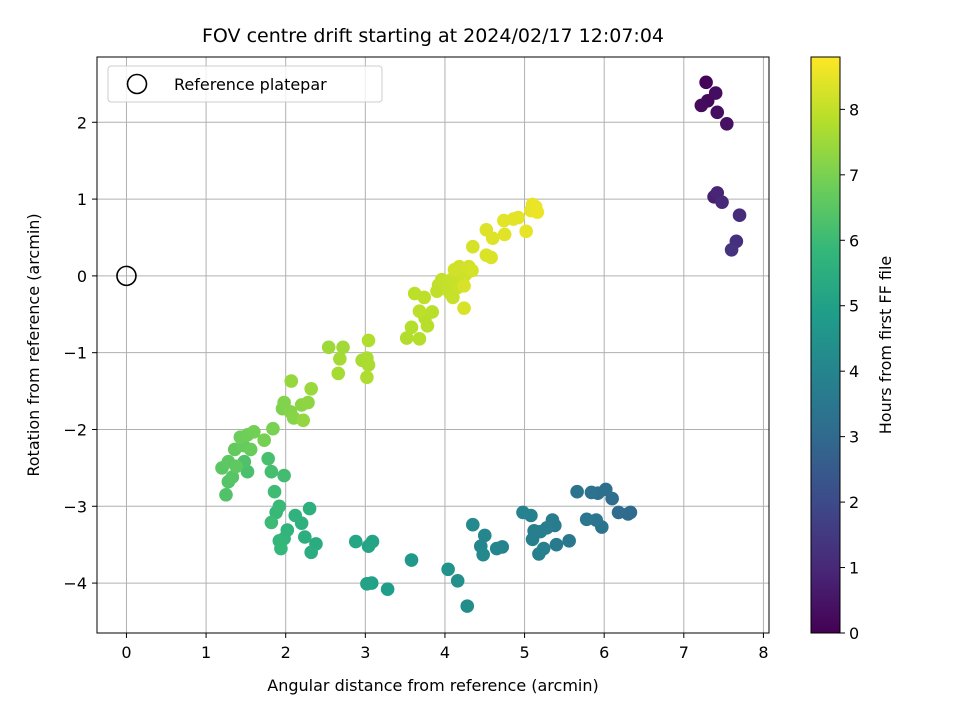  I want to click on colorbar-tick-label: 7, so click(854, 175).